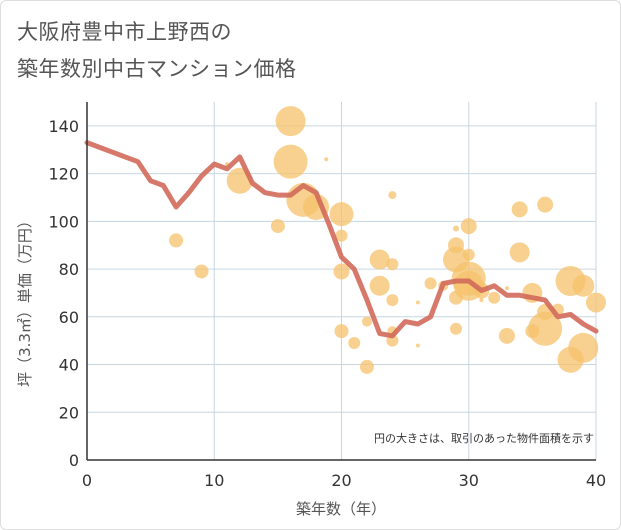  What do you see at coordinates (341, 480) in the screenshot?
I see `x-tick-label: 20` at bounding box center [341, 480].